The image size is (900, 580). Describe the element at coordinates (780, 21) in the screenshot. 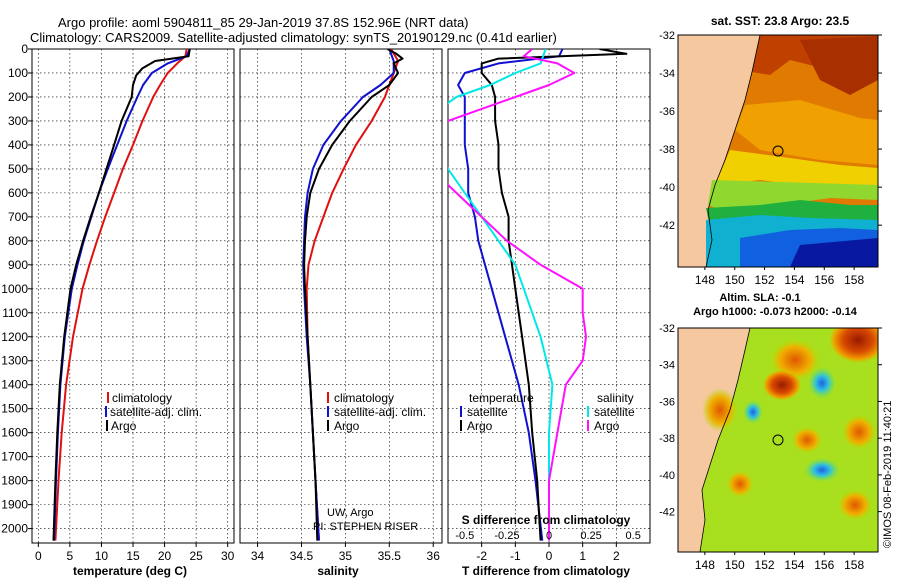

I see `sst-map-title: sat. SST: 23.8 Argo: 23.5` at that location.